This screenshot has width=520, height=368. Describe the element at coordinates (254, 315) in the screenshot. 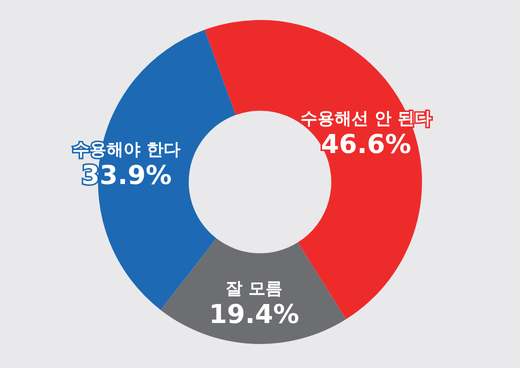

I see `data-label: 19.4%` at that location.